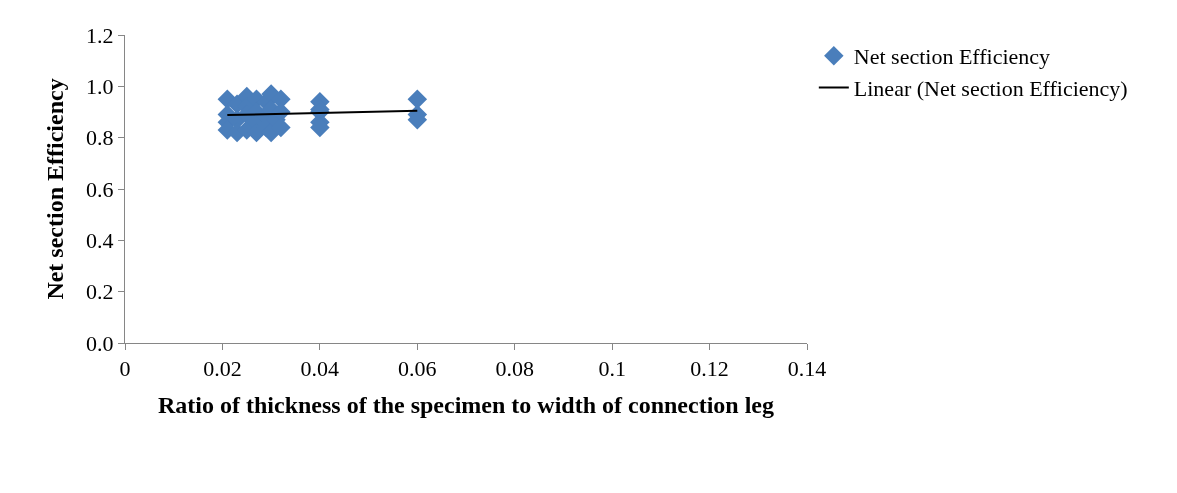  What do you see at coordinates (100, 87) in the screenshot?
I see `y-tick-label: 1.0` at bounding box center [100, 87].